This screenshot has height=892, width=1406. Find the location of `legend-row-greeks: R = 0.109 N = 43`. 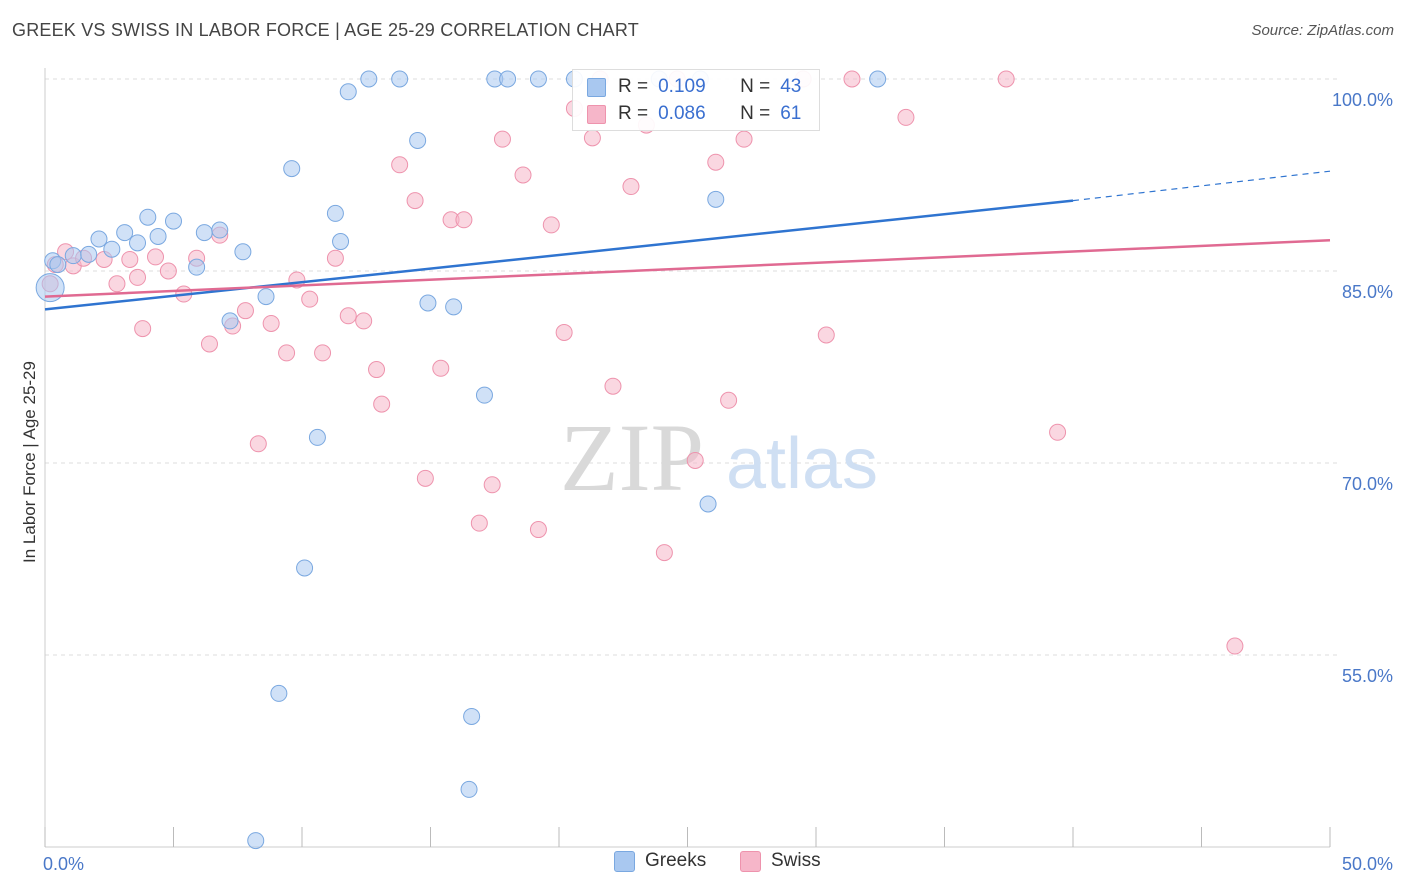

legend-row-greeks: R = 0.109 N = 43 is located at coordinates (694, 87).